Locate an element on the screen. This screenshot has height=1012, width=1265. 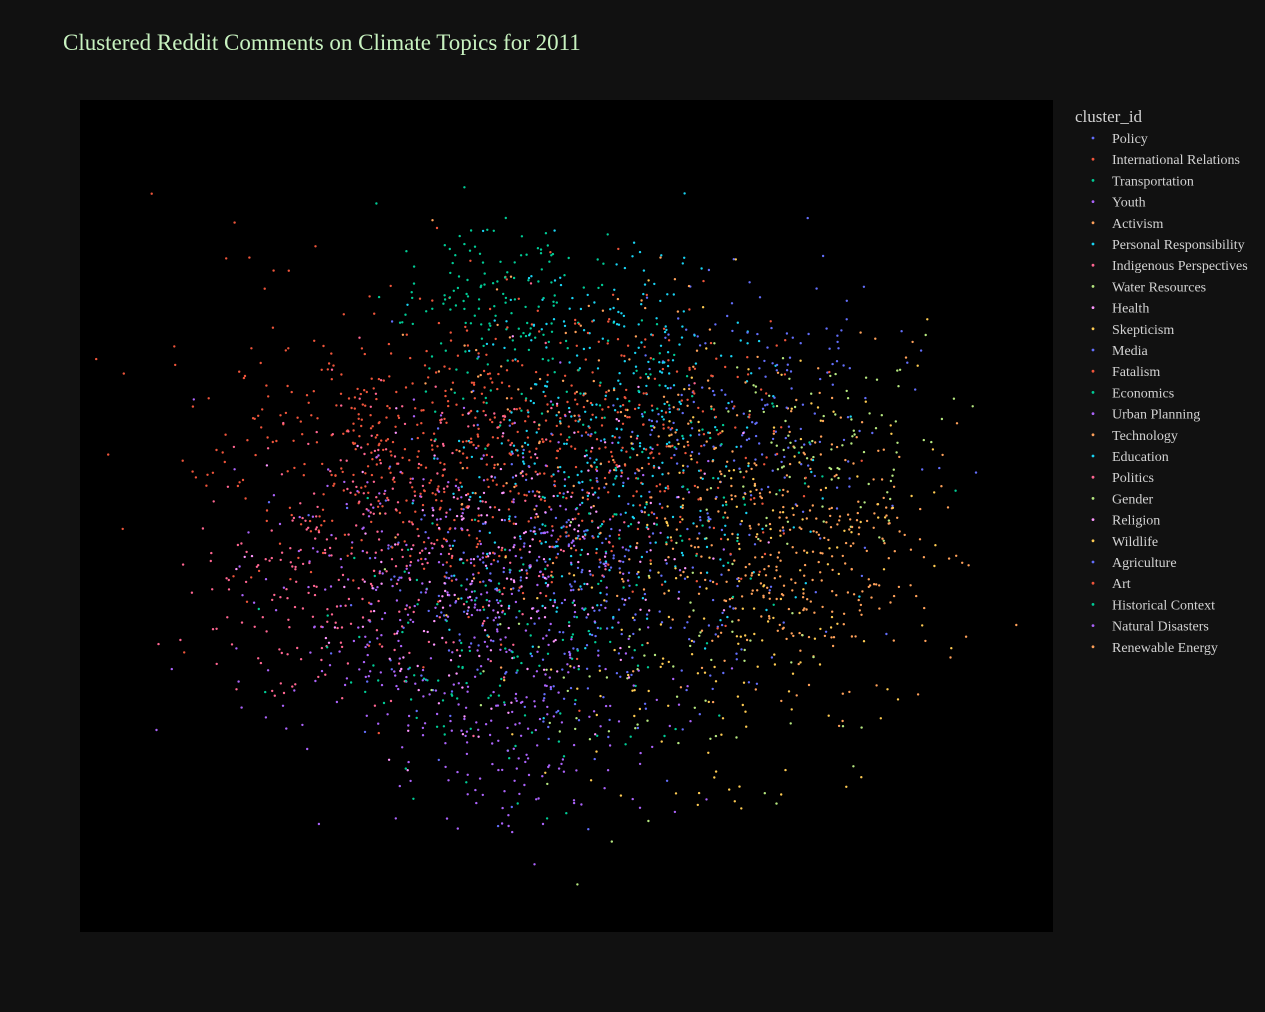
legend-item-personal-responsibility: Personal Responsibility is located at coordinates (1168, 245).